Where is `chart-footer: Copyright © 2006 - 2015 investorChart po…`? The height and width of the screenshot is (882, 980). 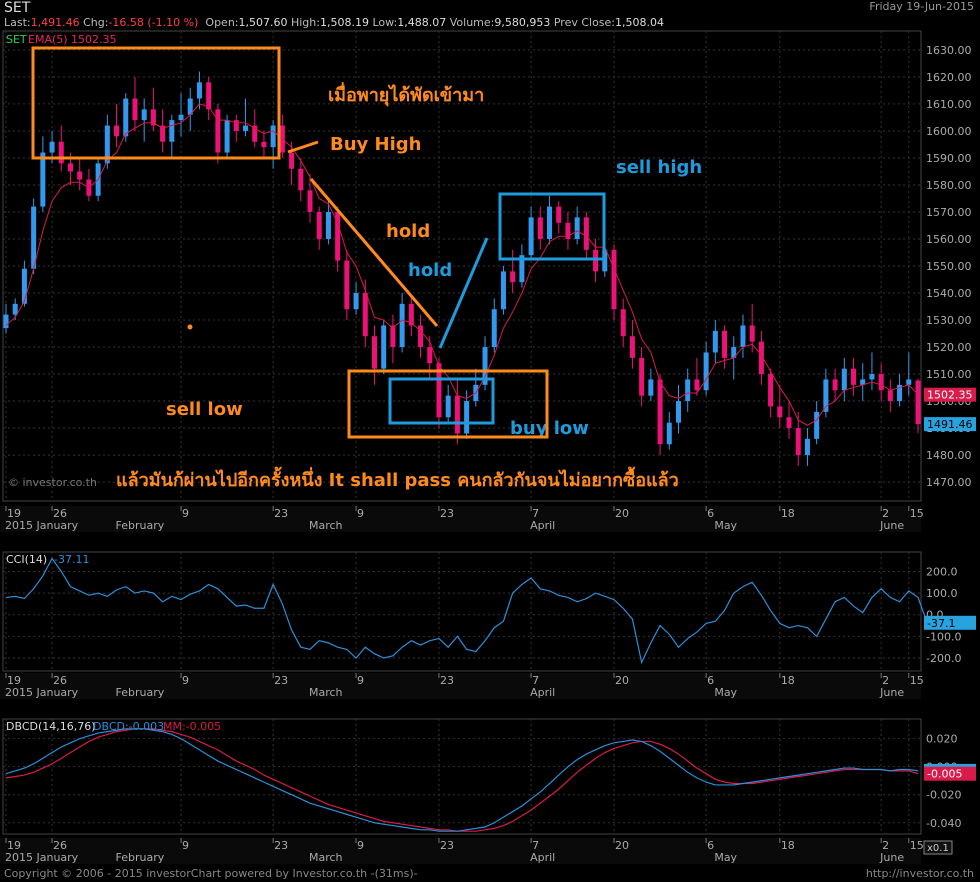
chart-footer: Copyright © 2006 - 2015 investorChart po… is located at coordinates (490, 874).